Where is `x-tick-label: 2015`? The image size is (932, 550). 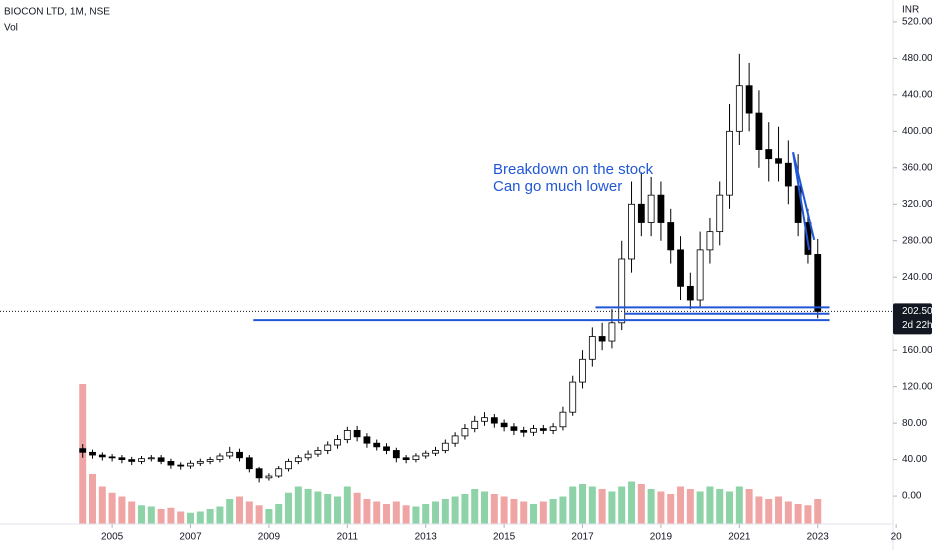
x-tick-label: 2015 is located at coordinates (504, 537).